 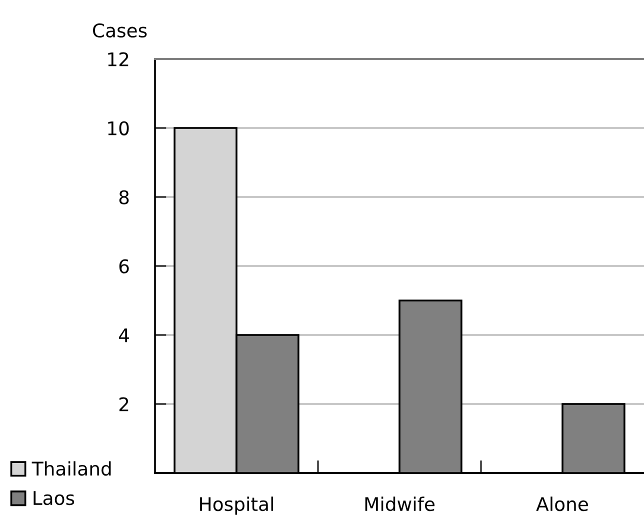 What do you see at coordinates (562, 504) in the screenshot?
I see `x-tick-label: Alone` at bounding box center [562, 504].